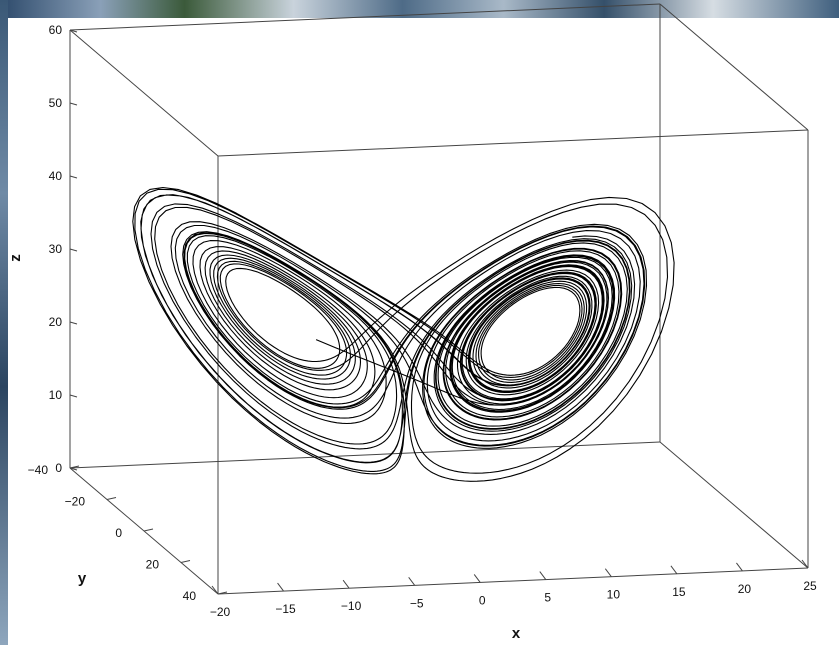 This screenshot has width=839, height=645. Describe the element at coordinates (220, 612) in the screenshot. I see `x-tick-label: −20` at that location.